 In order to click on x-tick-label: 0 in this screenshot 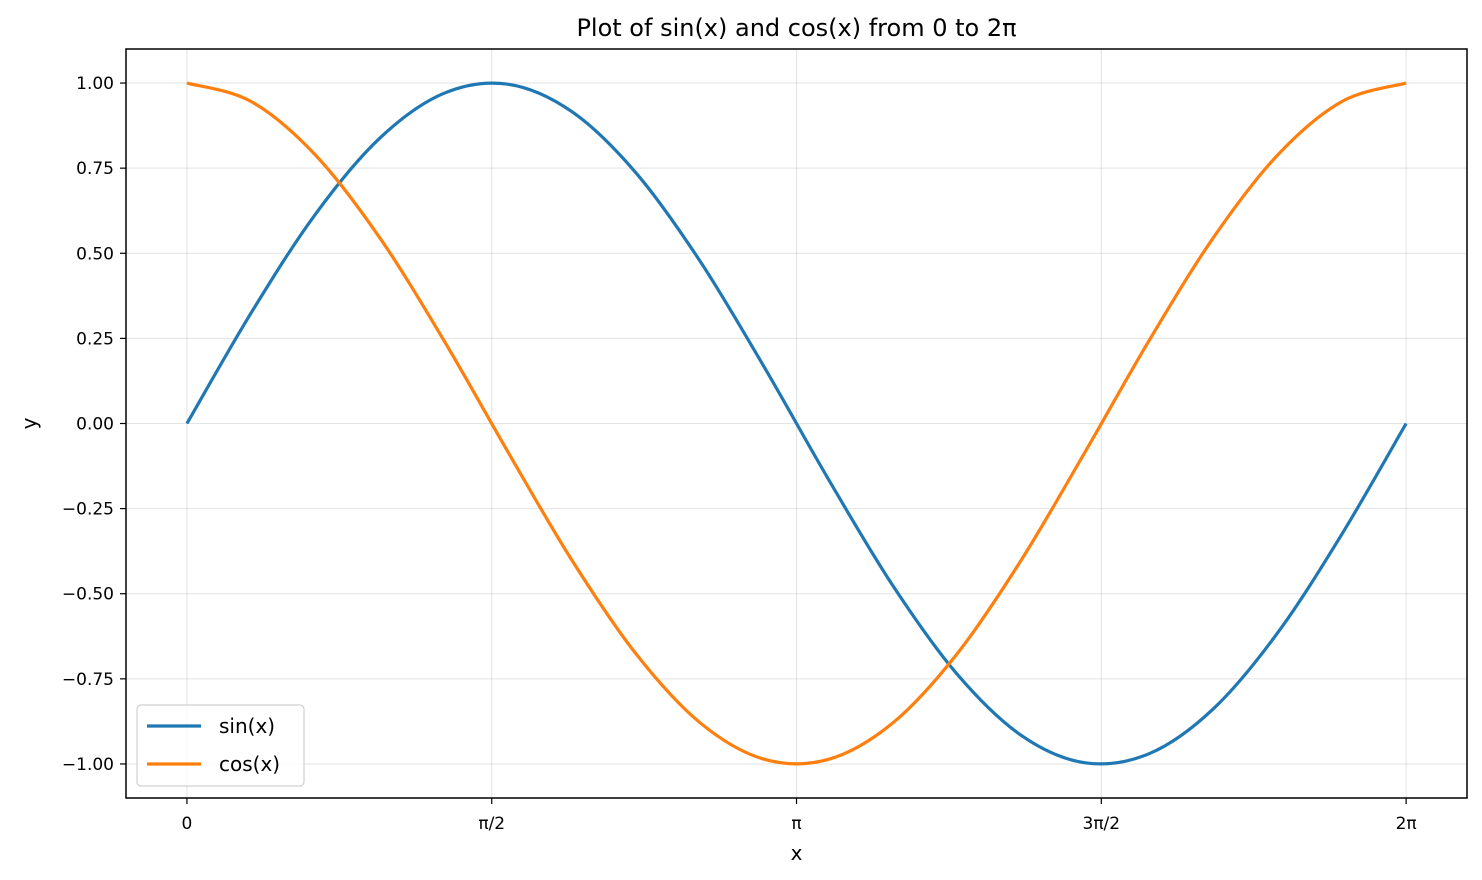, I will do `click(187, 824)`.